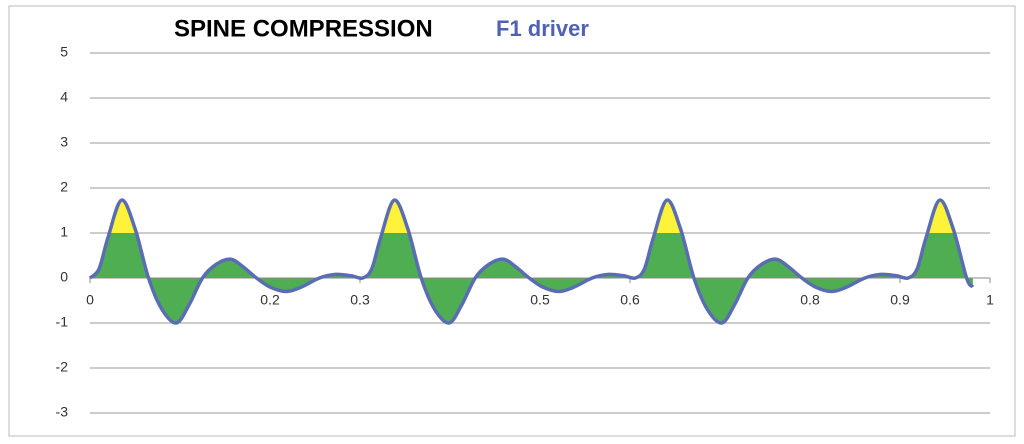 This screenshot has width=1024, height=444. What do you see at coordinates (303, 28) in the screenshot?
I see `chart-title: SPINE COMPRESSION` at bounding box center [303, 28].